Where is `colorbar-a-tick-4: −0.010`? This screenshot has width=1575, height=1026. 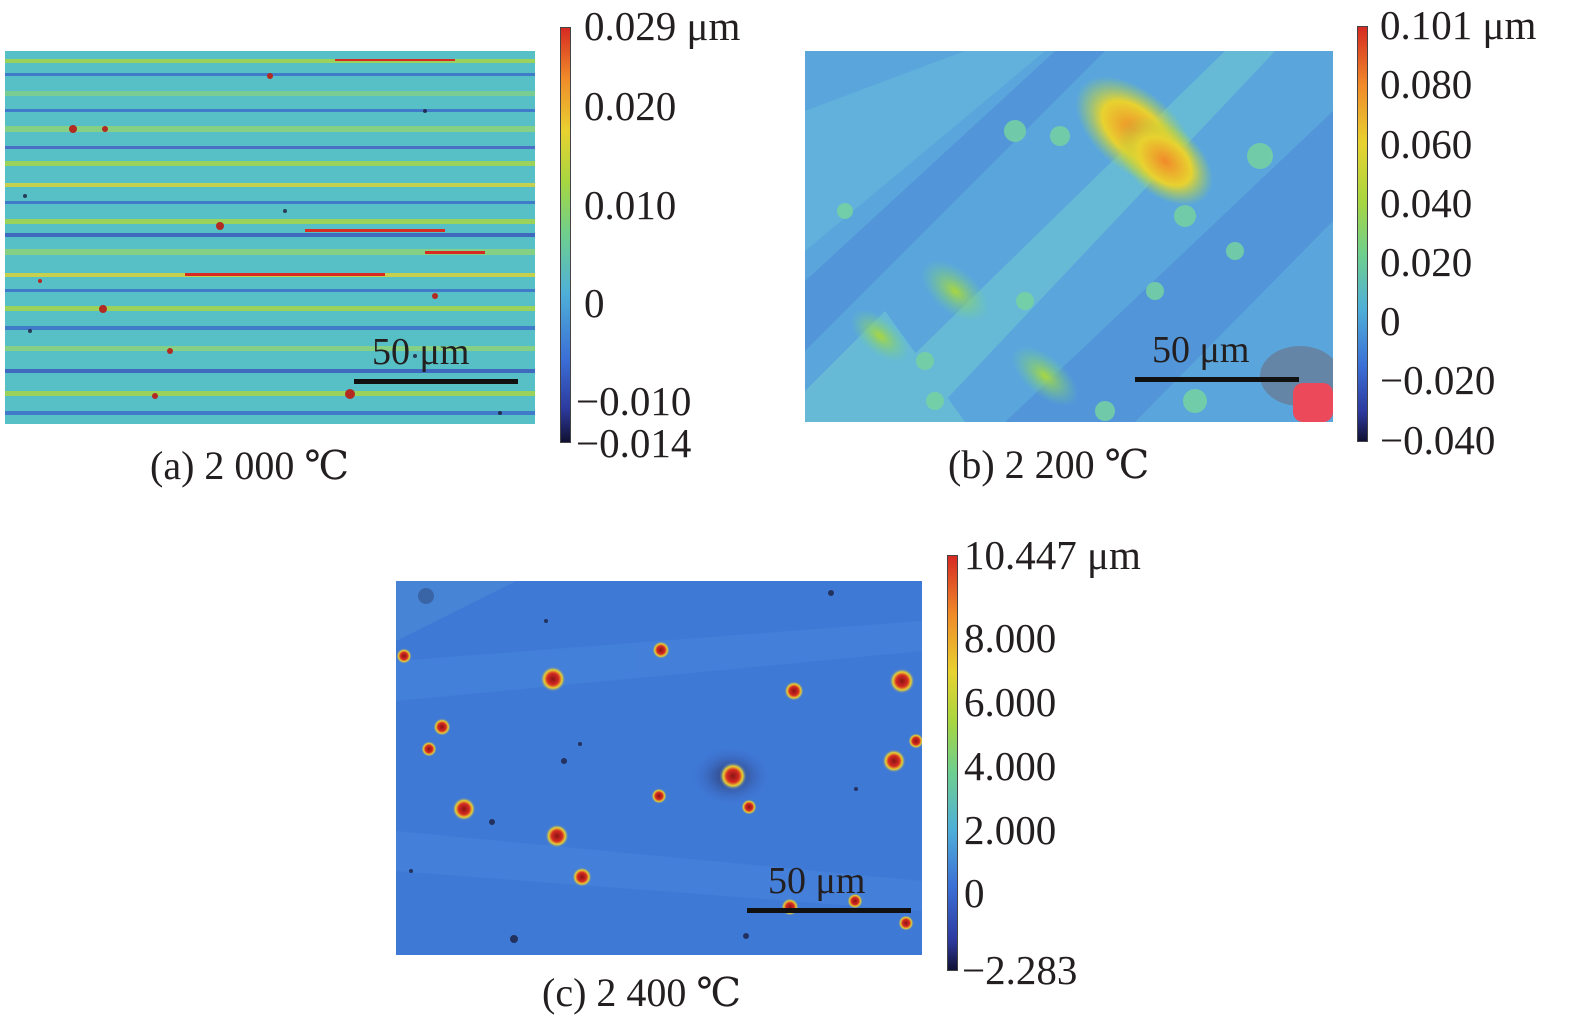
colorbar-a-tick-4: −0.010 is located at coordinates (634, 401).